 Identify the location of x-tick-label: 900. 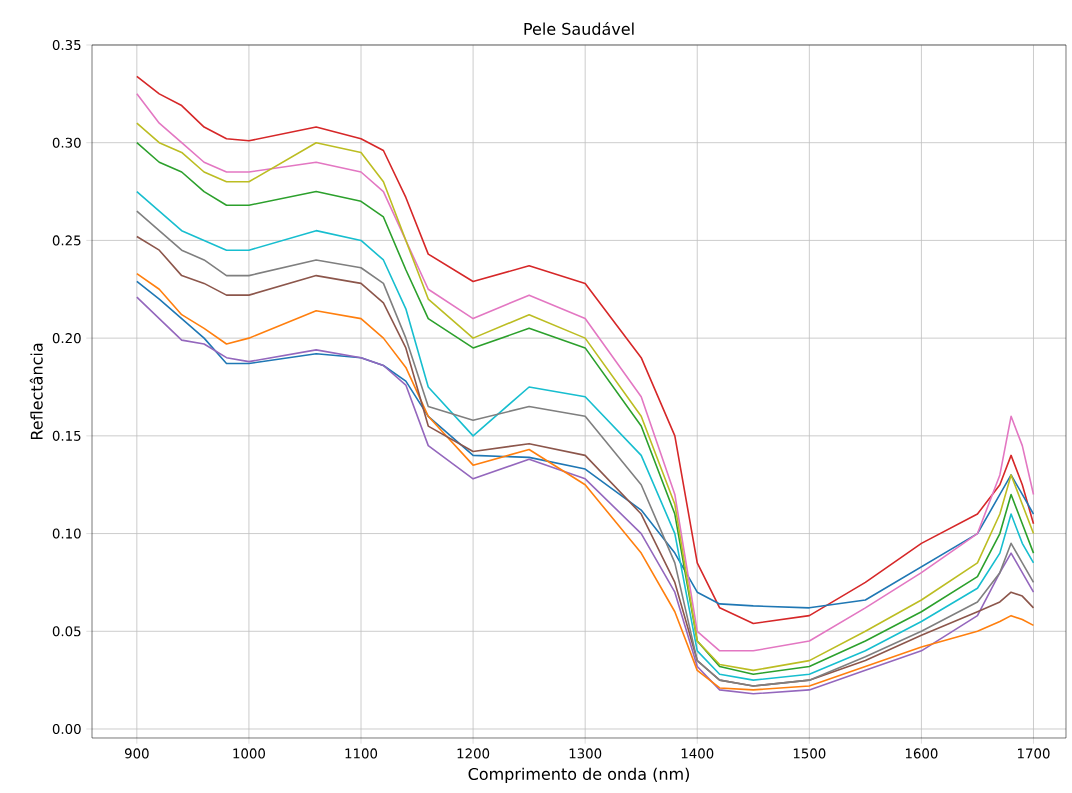
(136, 753).